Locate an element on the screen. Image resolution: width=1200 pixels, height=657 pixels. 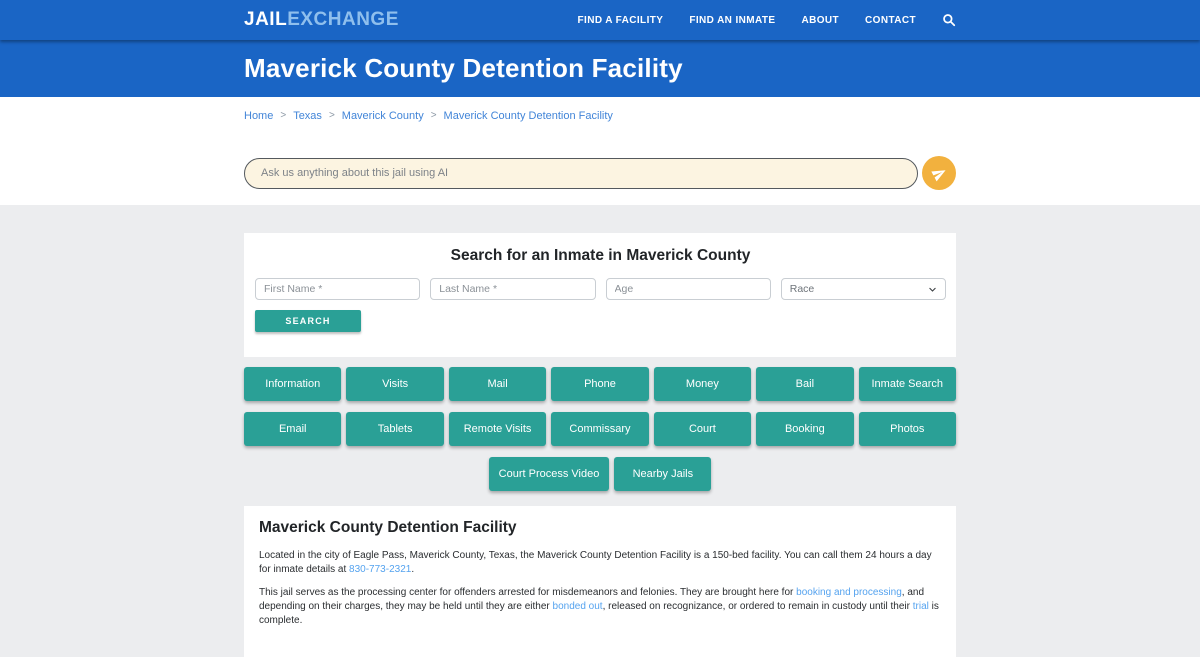
quick-link-email: Email is located at coordinates (293, 429).